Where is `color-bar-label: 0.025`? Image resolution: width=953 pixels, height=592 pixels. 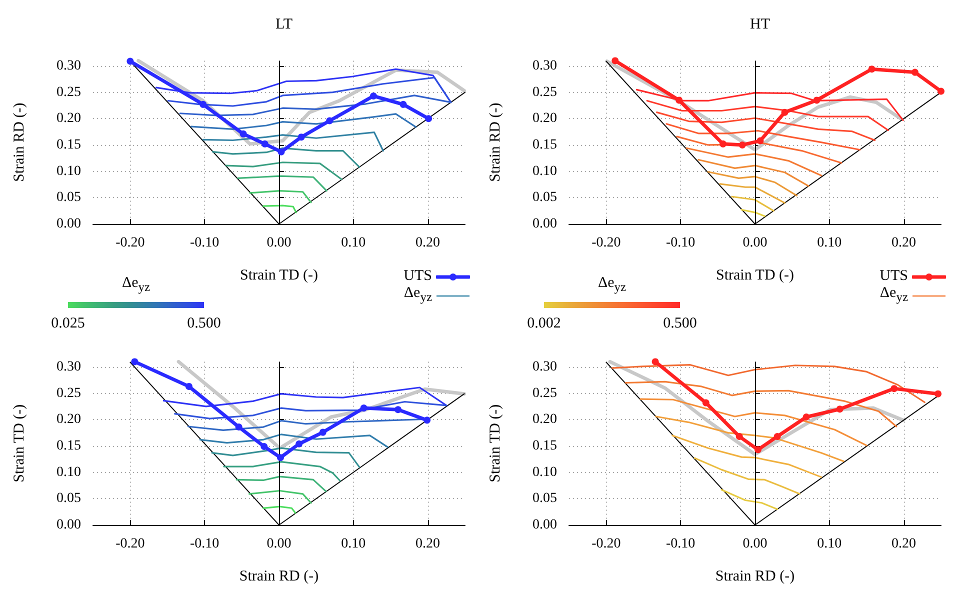 color-bar-label: 0.025 is located at coordinates (68, 324).